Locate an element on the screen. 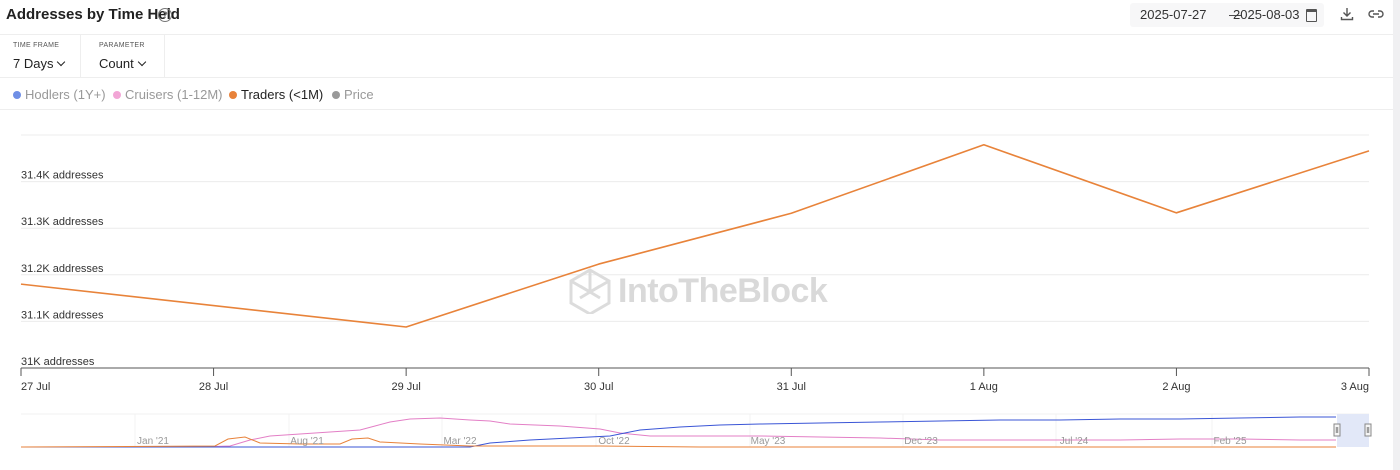  legend-item-hodlers: Hodlers (1Y+) is located at coordinates (59, 94).